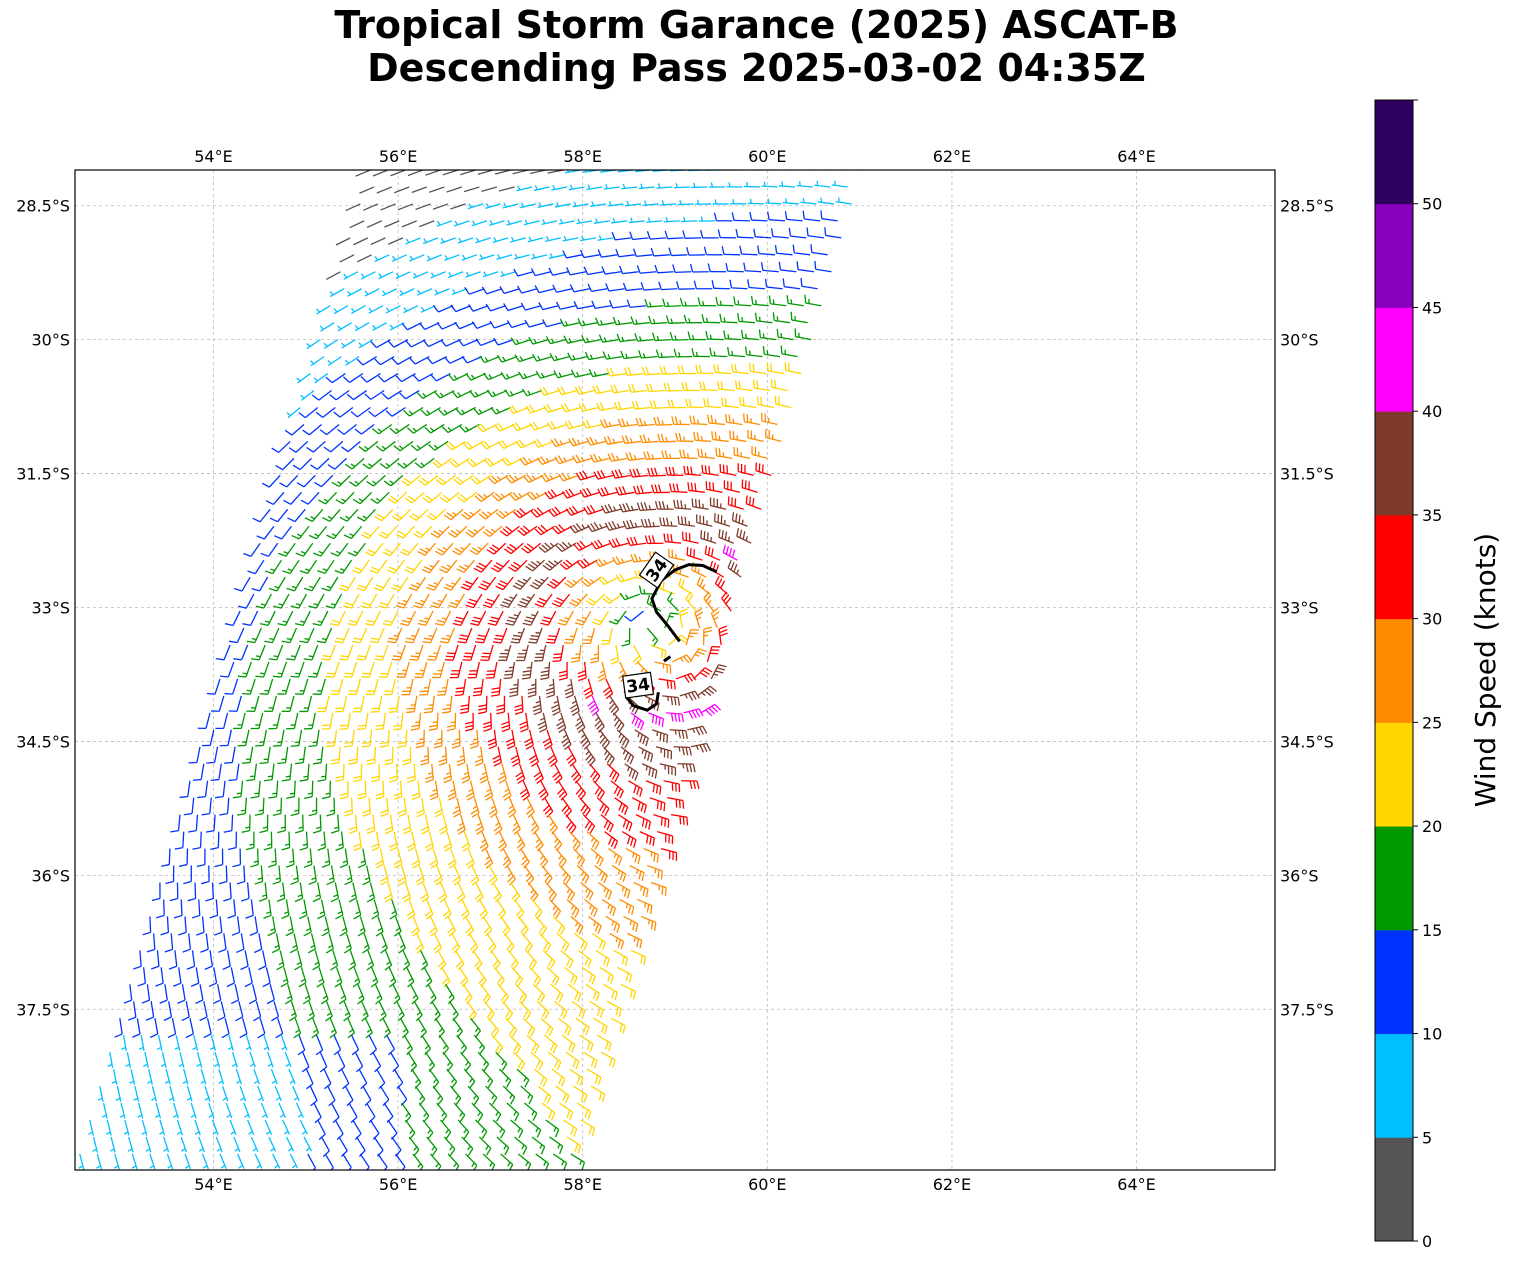  Describe the element at coordinates (1299, 875) in the screenshot. I see `lat-tick-label: 36°S` at that location.